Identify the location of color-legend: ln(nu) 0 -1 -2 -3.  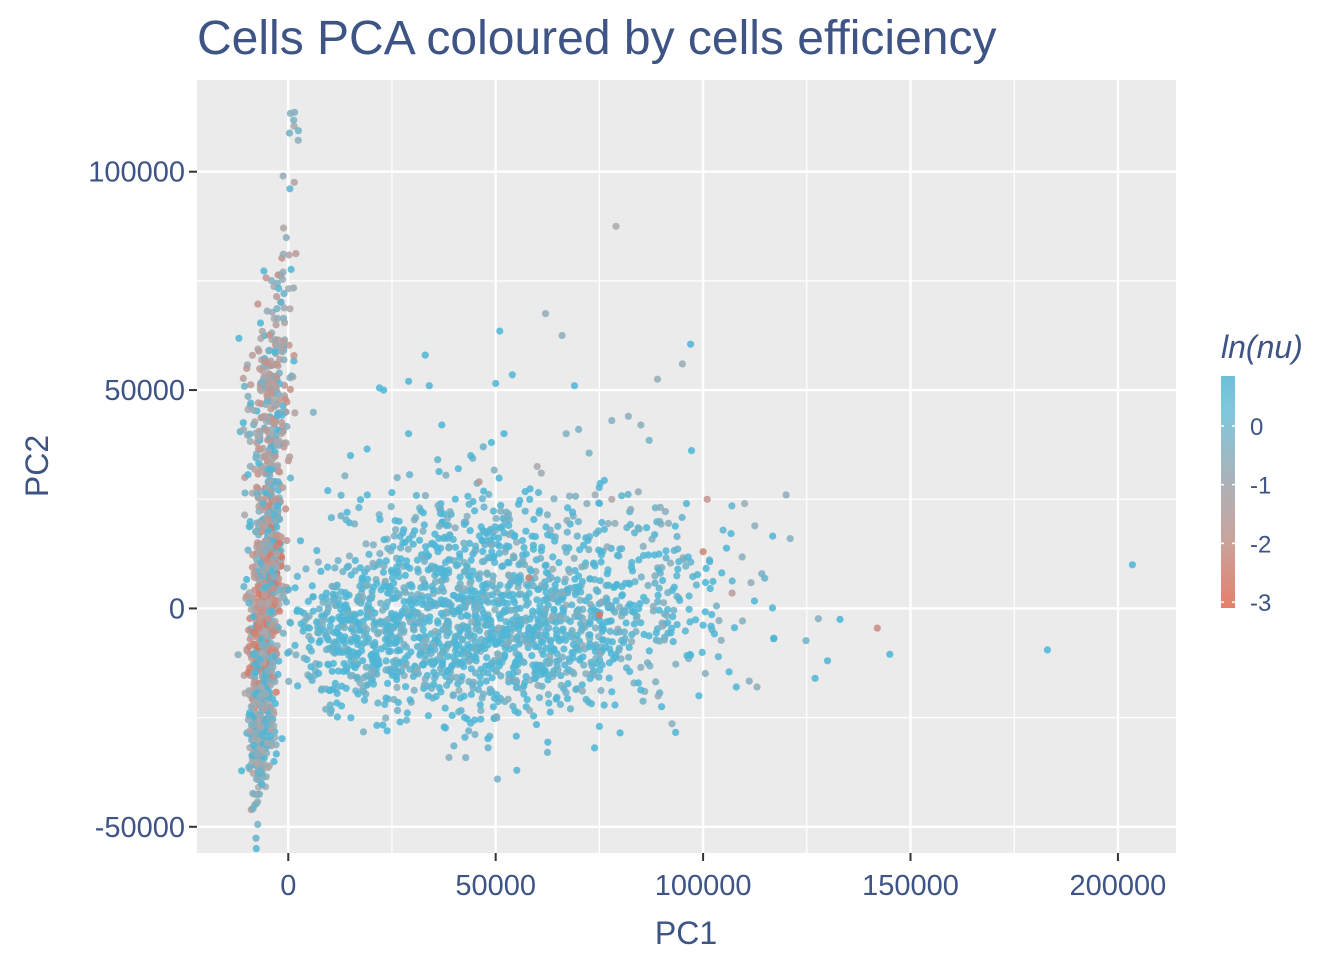
(1262, 473).